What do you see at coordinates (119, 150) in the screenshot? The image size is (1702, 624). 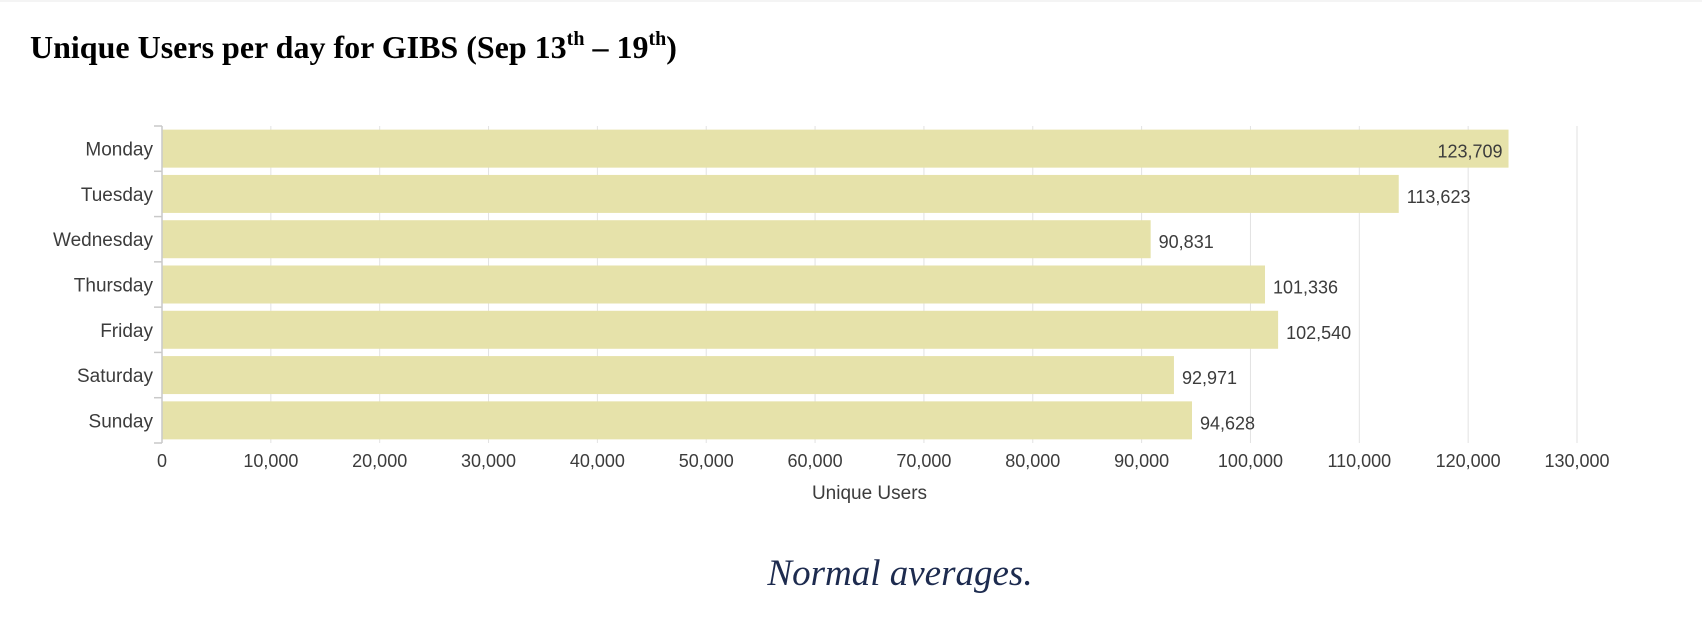 I see `y-tick-label: Monday` at bounding box center [119, 150].